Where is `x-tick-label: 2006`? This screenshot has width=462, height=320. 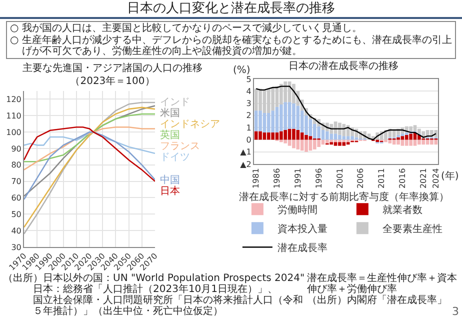 x-tick-label: 2006 is located at coordinates (361, 178).